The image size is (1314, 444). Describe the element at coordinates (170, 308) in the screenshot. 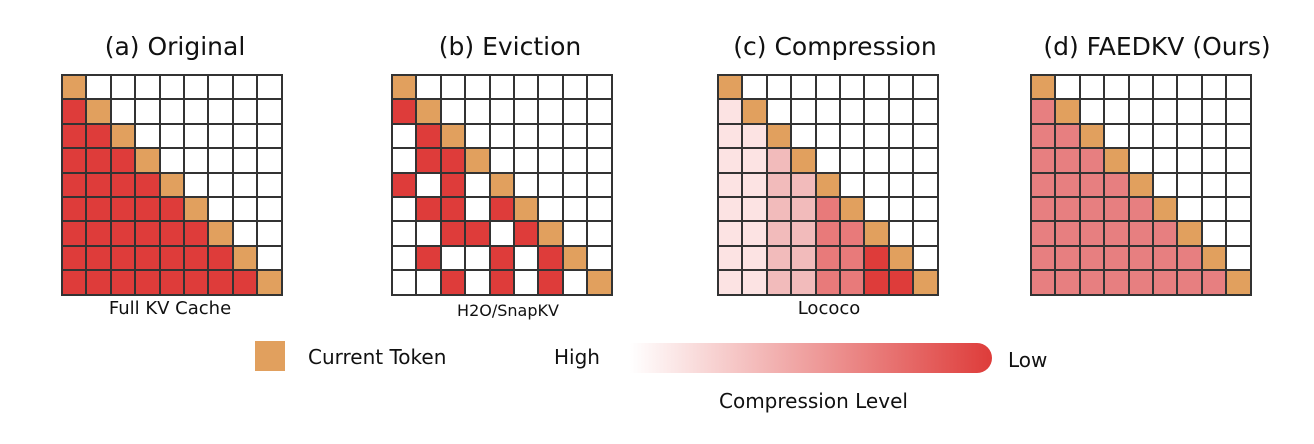

I see `panel-caption: Full KV Cache` at that location.